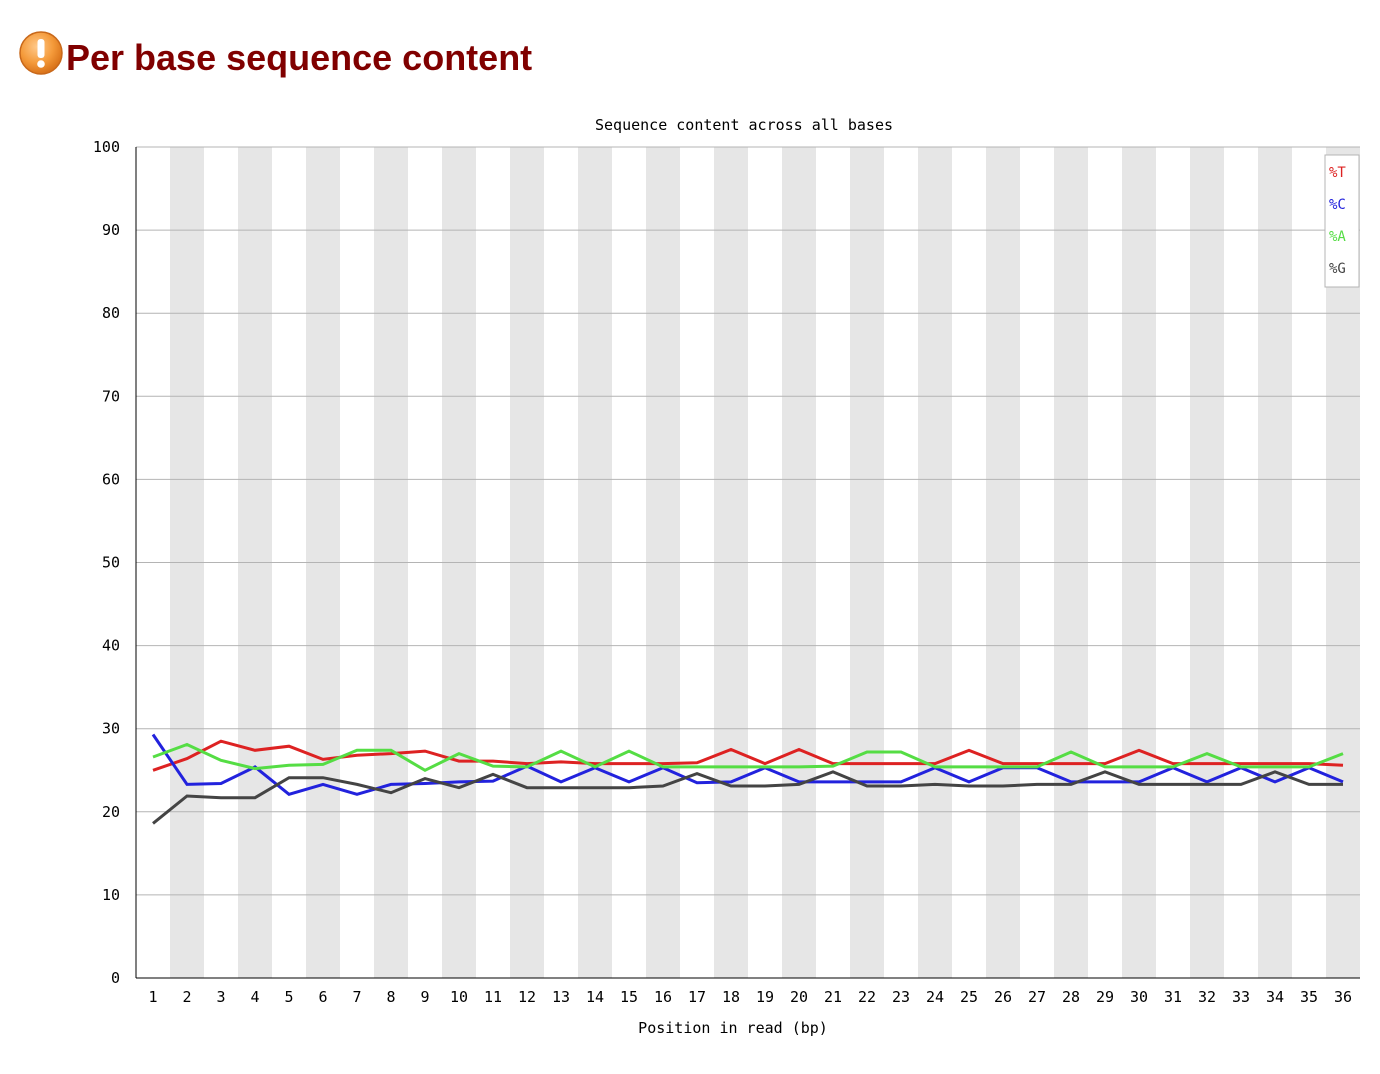 This screenshot has height=1074, width=1380. Describe the element at coordinates (833, 997) in the screenshot. I see `x-tick-label: 21` at that location.